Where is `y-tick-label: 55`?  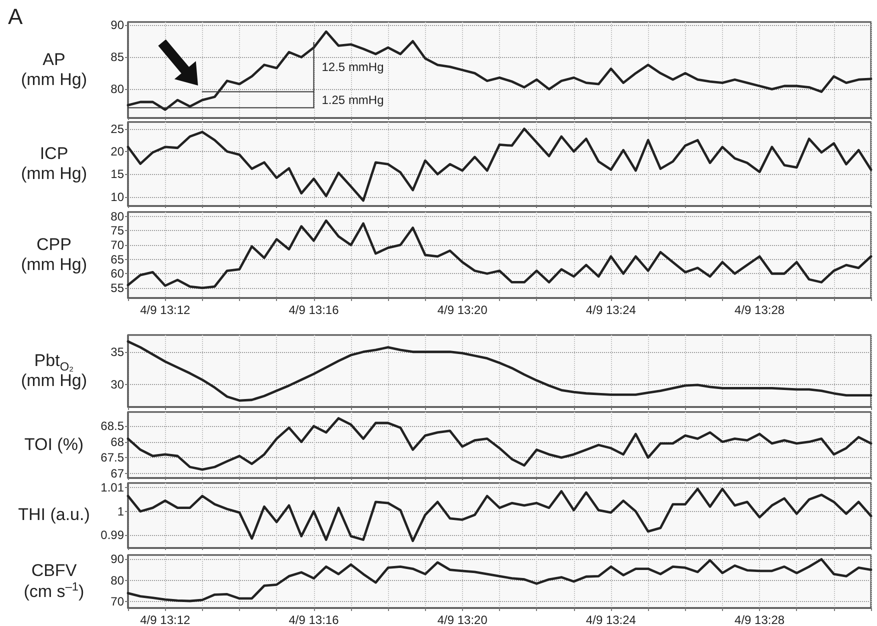
y-tick-label: 55 is located at coordinates (117, 287).